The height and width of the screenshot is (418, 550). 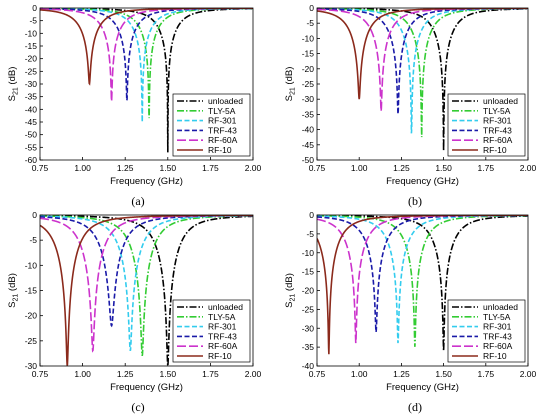 I want to click on series-line-rf-60a, so click(x=422, y=60).